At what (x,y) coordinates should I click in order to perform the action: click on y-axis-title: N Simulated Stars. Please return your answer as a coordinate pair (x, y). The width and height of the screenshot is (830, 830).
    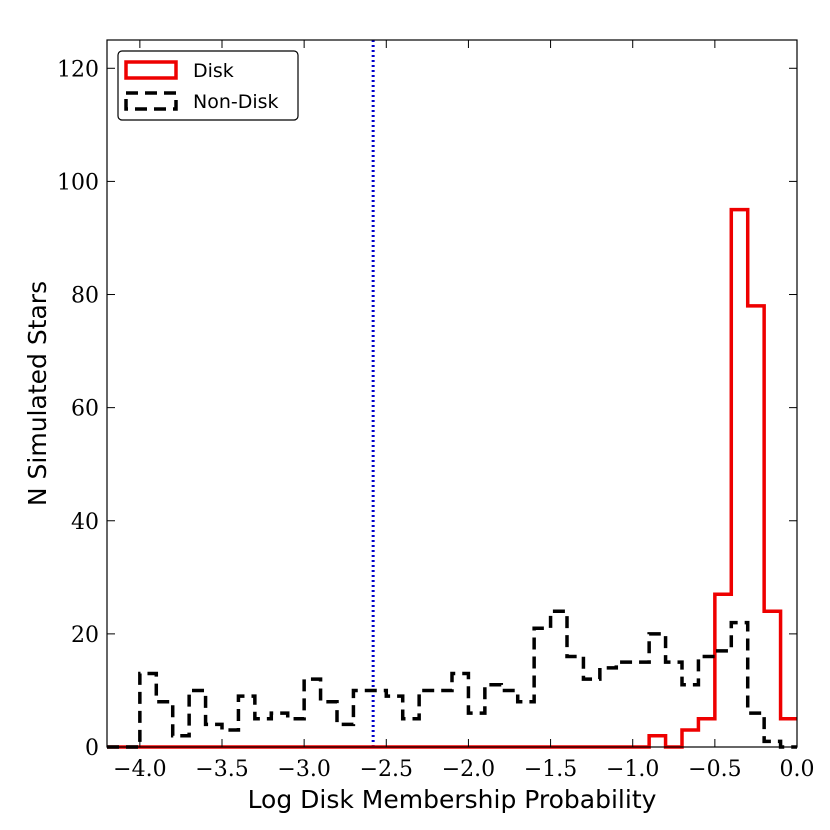
    Looking at the image, I should click on (37, 393).